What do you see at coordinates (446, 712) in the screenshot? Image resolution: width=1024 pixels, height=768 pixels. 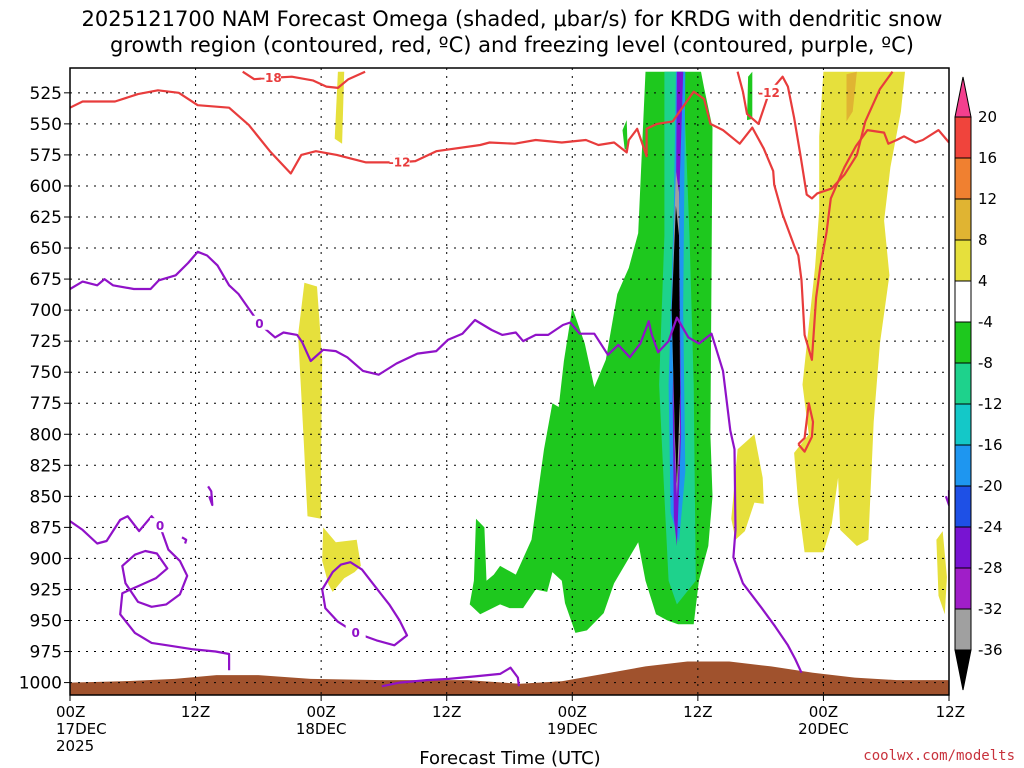 I see `x-tick-label-36-1: 12Z` at bounding box center [446, 712].